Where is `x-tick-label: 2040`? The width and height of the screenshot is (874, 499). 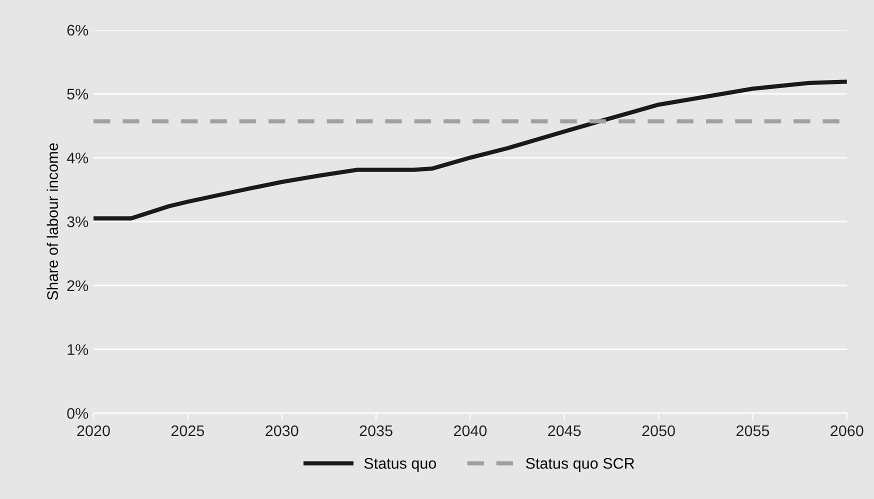 x-tick-label: 2040 is located at coordinates (470, 430).